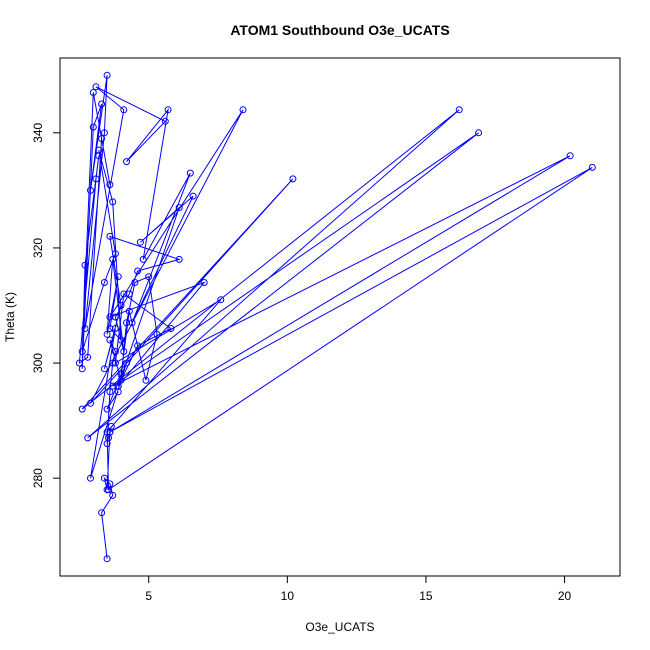  I want to click on y-tick-label: 300, so click(38, 363).